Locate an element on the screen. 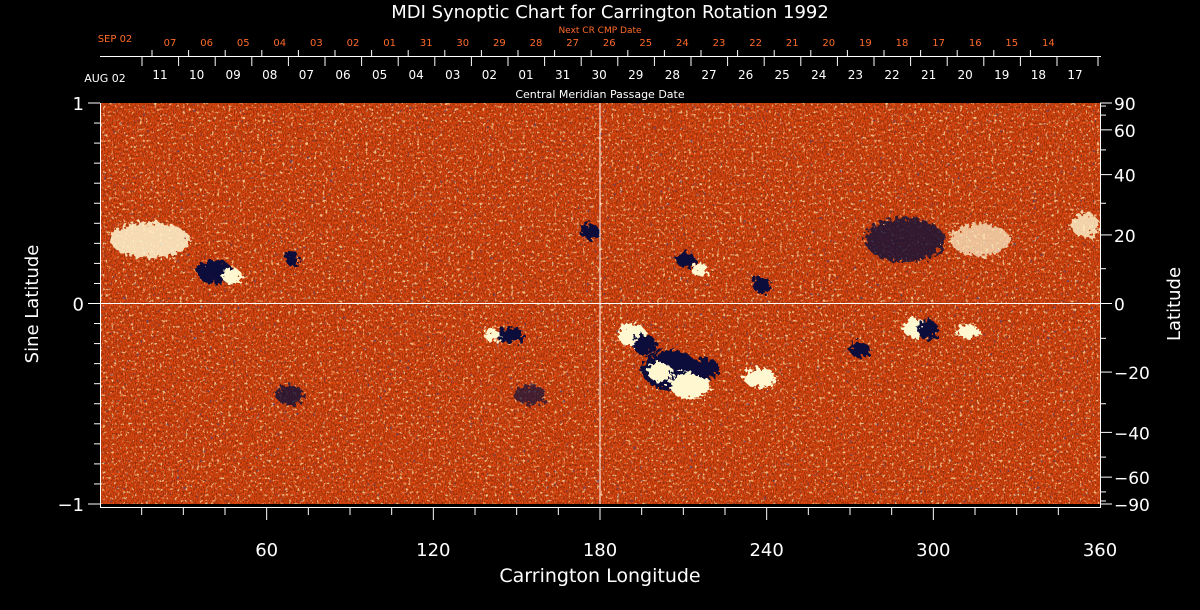 The image size is (1200, 610). next-cr-date-label: 20 is located at coordinates (828, 43).